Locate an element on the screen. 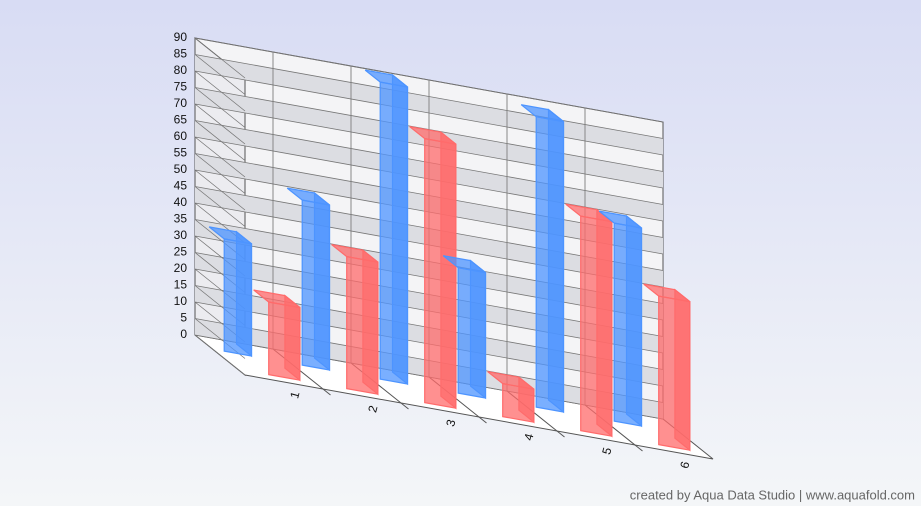 The height and width of the screenshot is (506, 921). y-tick-label: 15 is located at coordinates (181, 285).